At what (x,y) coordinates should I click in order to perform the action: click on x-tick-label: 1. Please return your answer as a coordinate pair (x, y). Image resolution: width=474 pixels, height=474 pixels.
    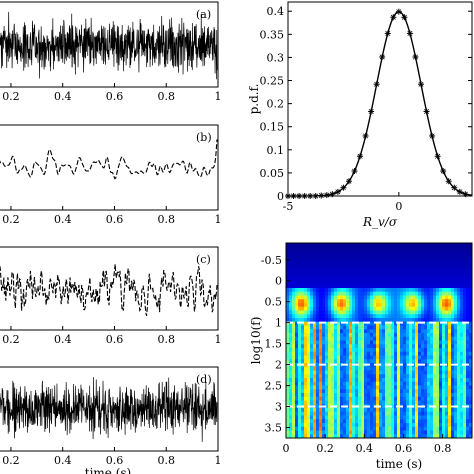
    Looking at the image, I should click on (218, 339).